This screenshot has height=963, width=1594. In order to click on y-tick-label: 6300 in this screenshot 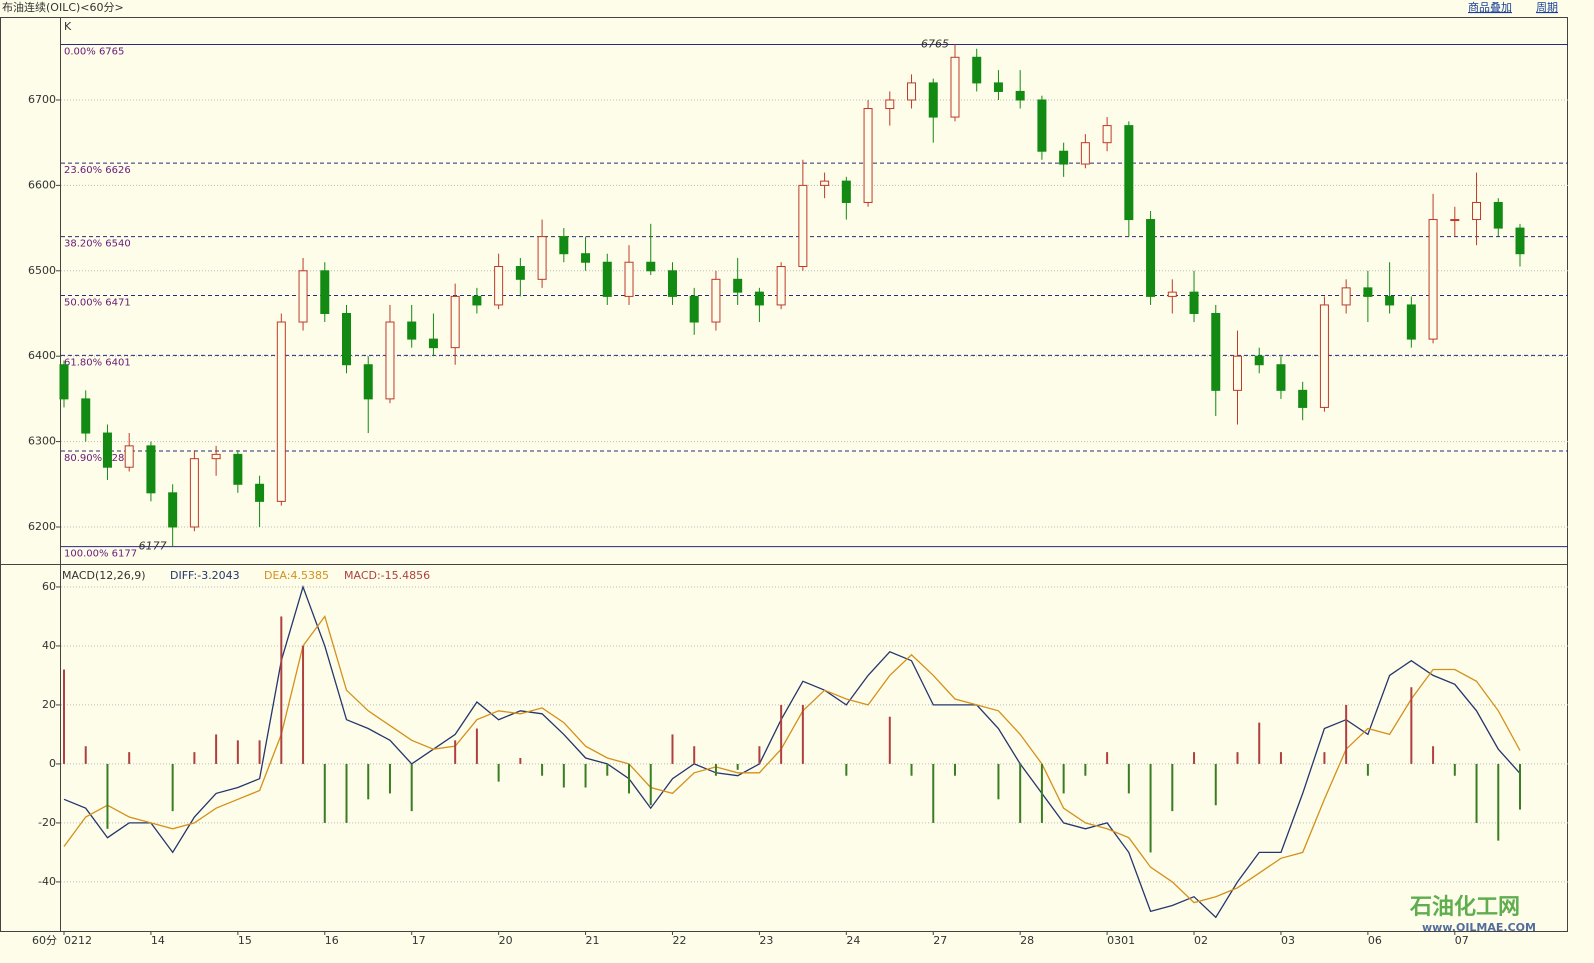, I will do `click(42, 441)`.